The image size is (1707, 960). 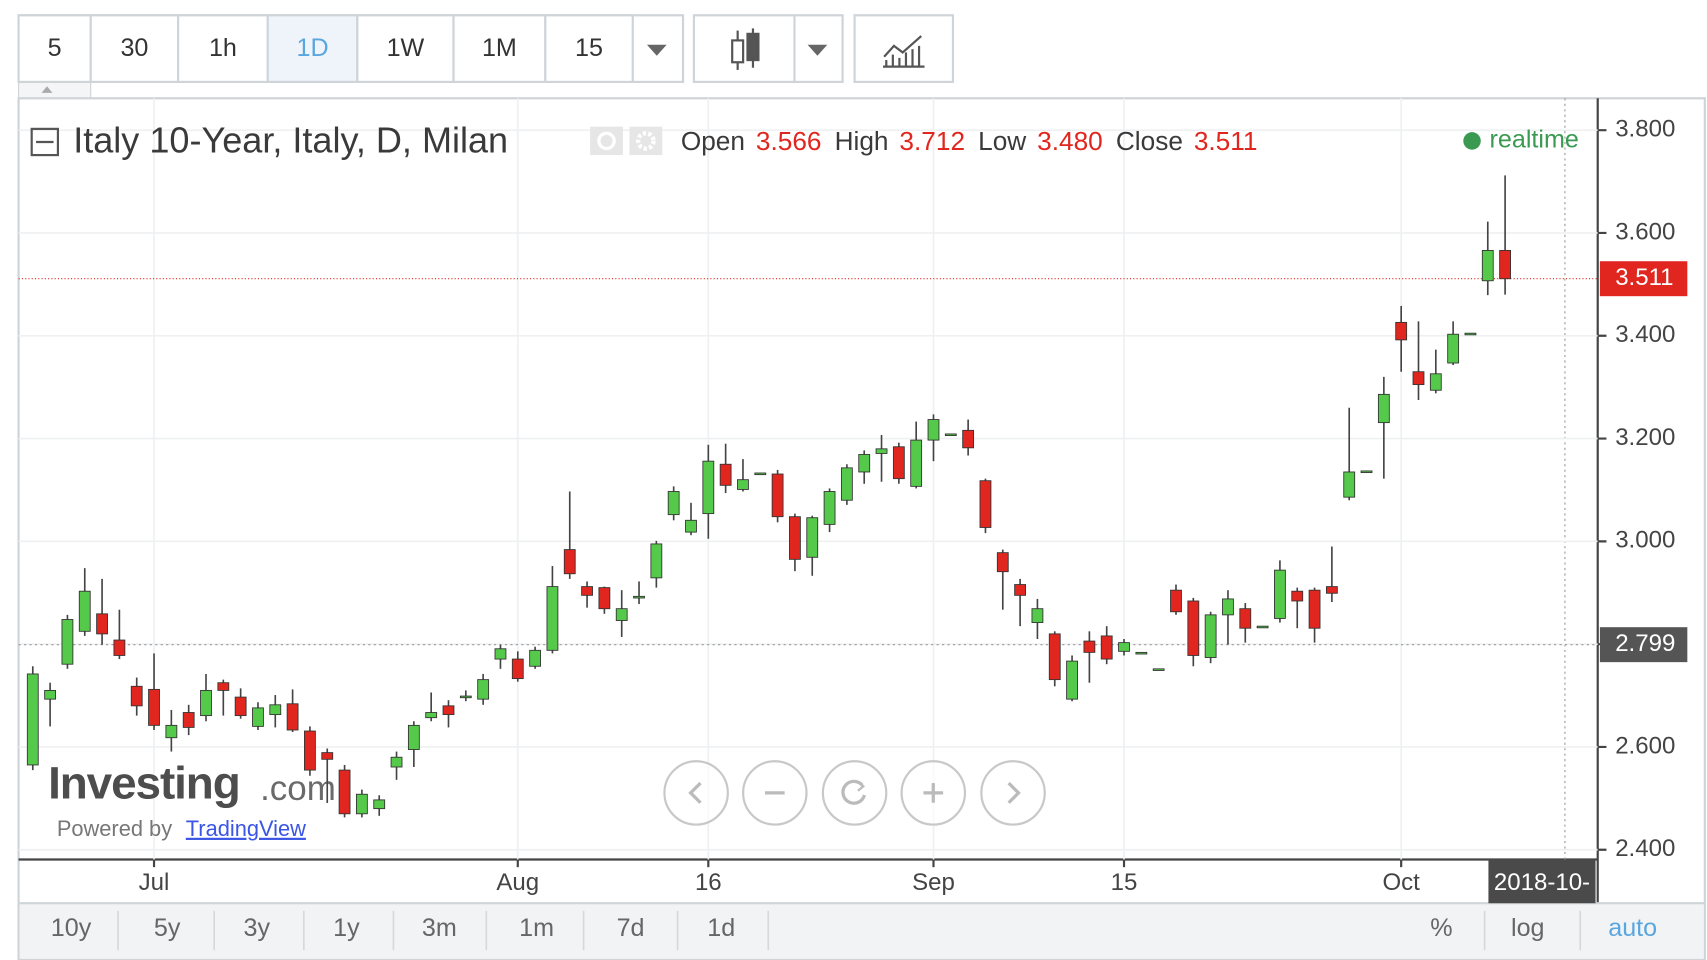 What do you see at coordinates (167, 928) in the screenshot?
I see `range-button: 5y` at bounding box center [167, 928].